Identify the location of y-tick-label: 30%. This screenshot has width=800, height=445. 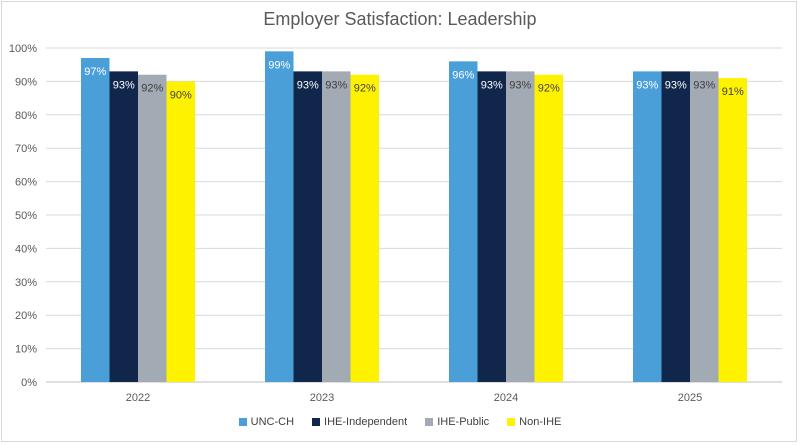
(26, 283).